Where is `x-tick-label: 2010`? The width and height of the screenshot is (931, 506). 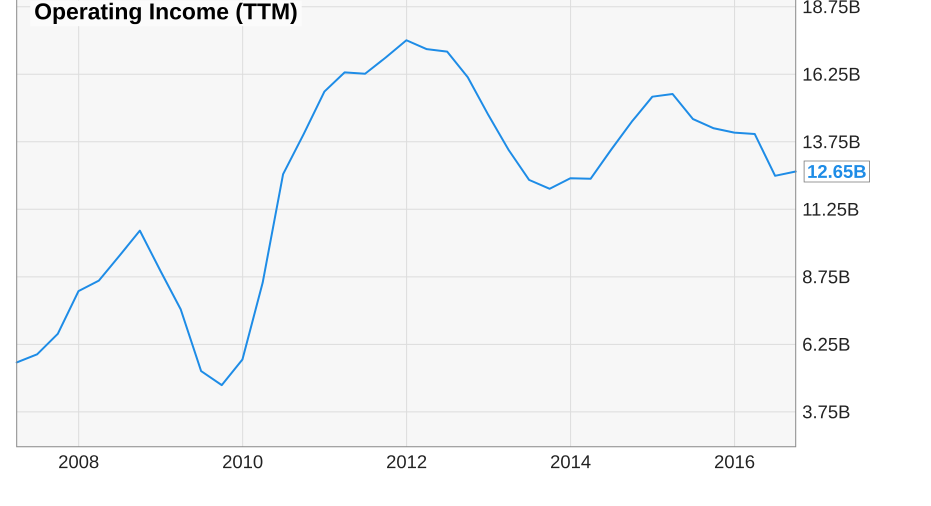
x-tick-label: 2010 is located at coordinates (242, 461).